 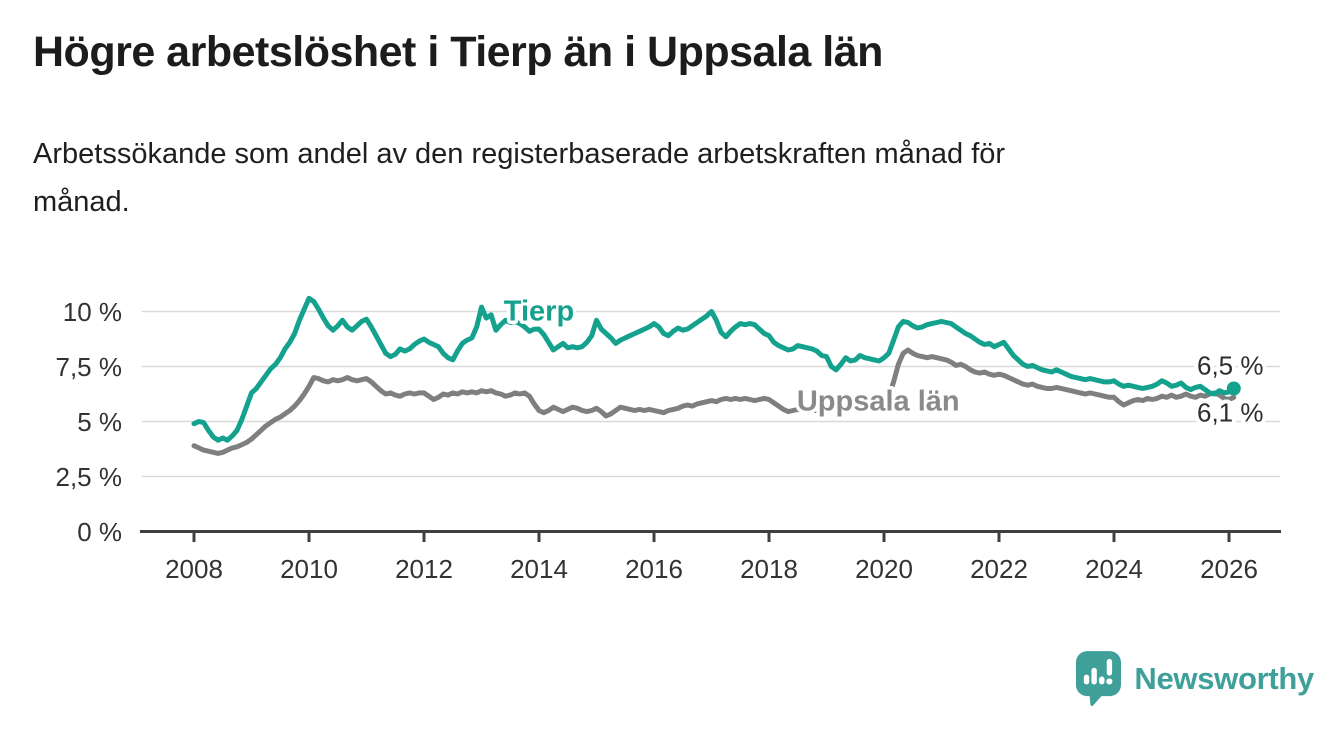 I want to click on x-tick-label: 2010, so click(x=309, y=569).